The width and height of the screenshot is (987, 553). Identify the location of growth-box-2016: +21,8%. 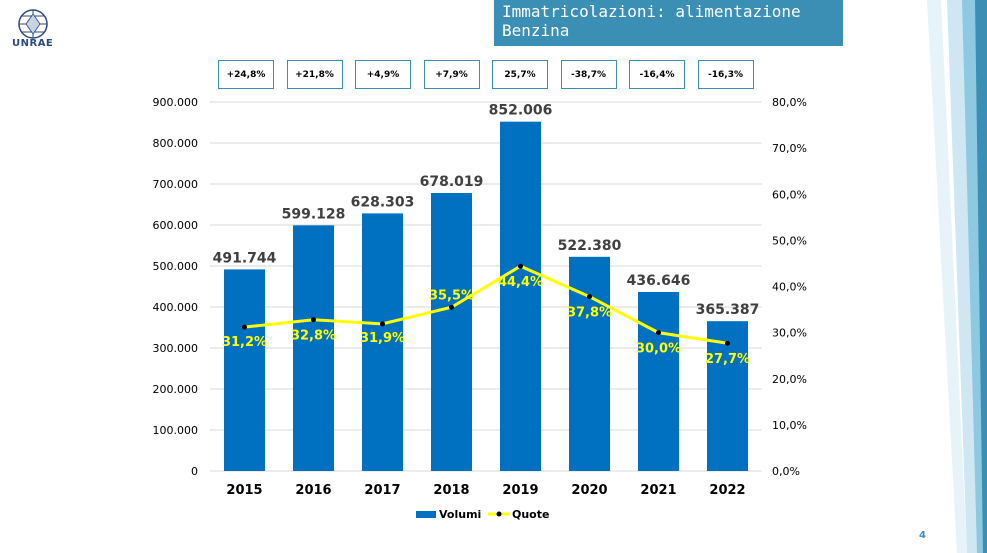
(314, 74).